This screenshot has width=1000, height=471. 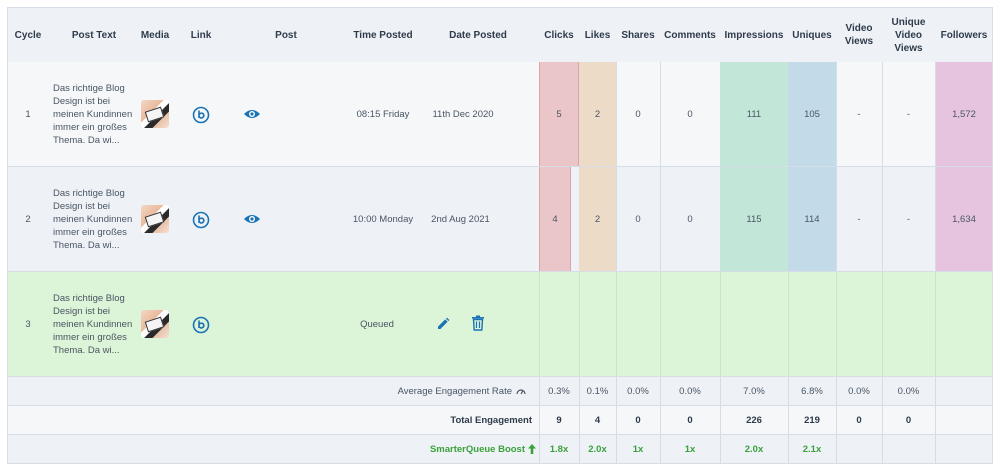 I want to click on cycle-number: 1, so click(x=28, y=114).